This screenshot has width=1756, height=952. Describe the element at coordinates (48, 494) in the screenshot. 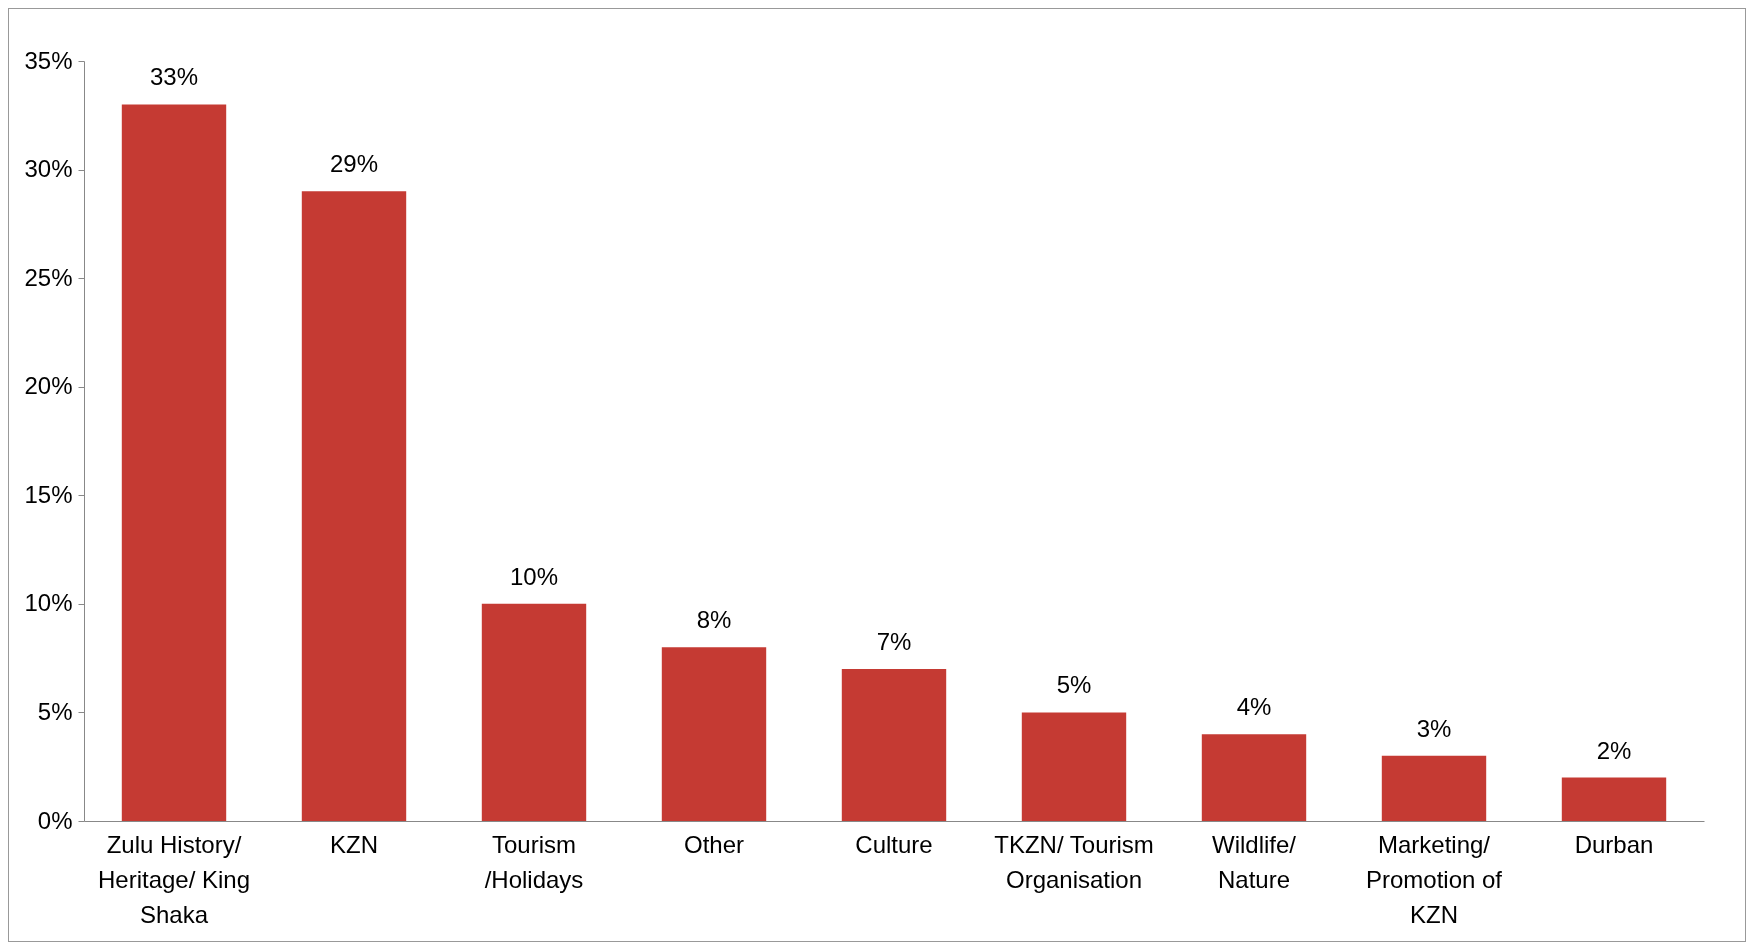

I see `y-tick-label: 15%` at that location.